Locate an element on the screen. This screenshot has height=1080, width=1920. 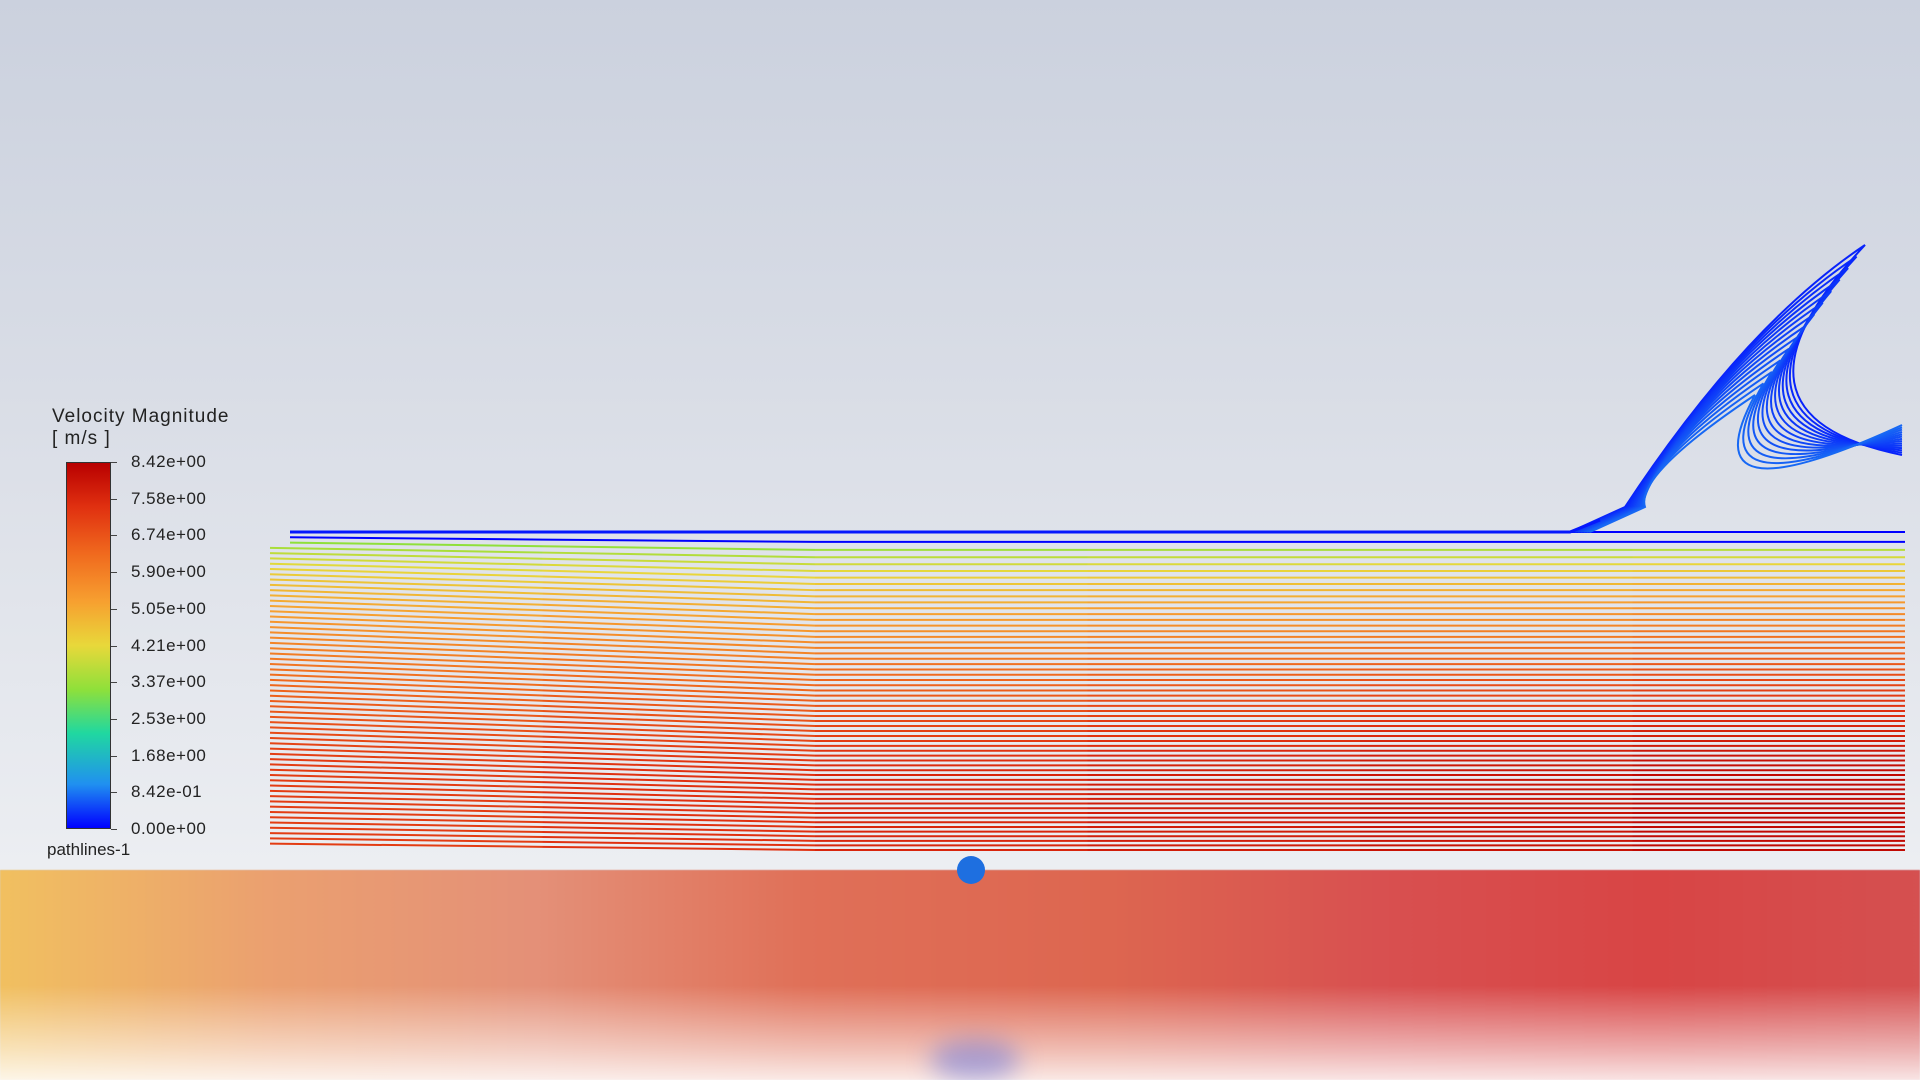
colorbar-tick-label: 3.37e+00 is located at coordinates (169, 682).